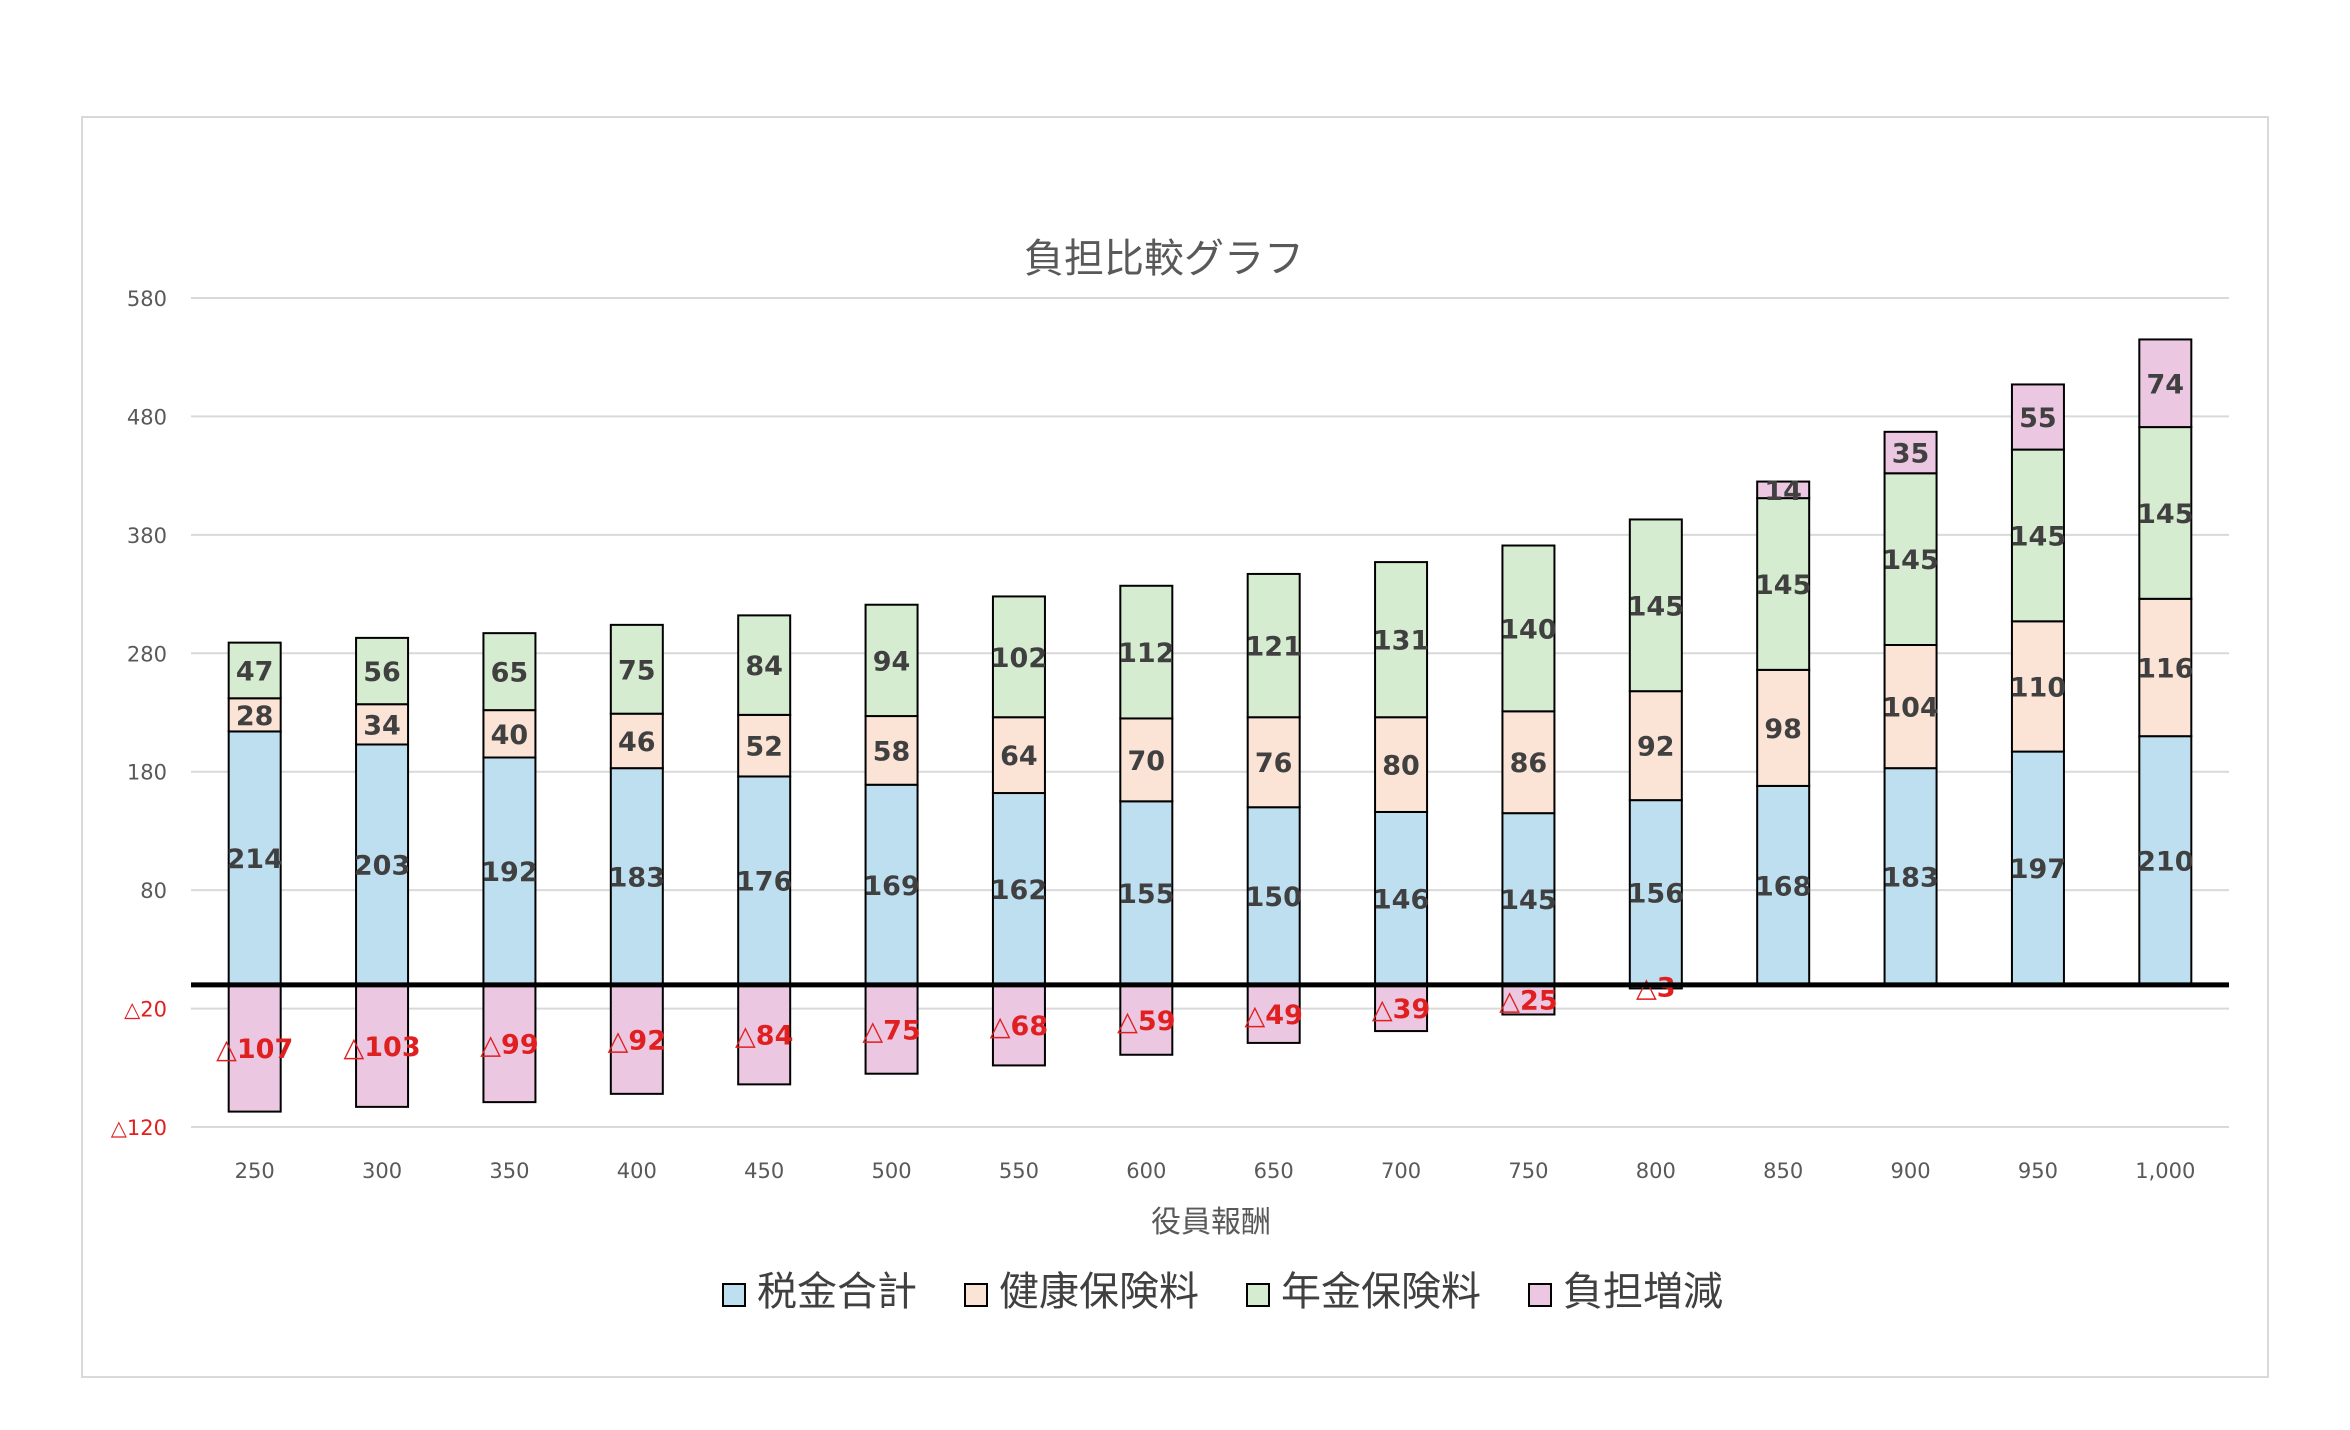  Describe the element at coordinates (255, 716) in the screenshot. I see `data-label: 28` at that location.